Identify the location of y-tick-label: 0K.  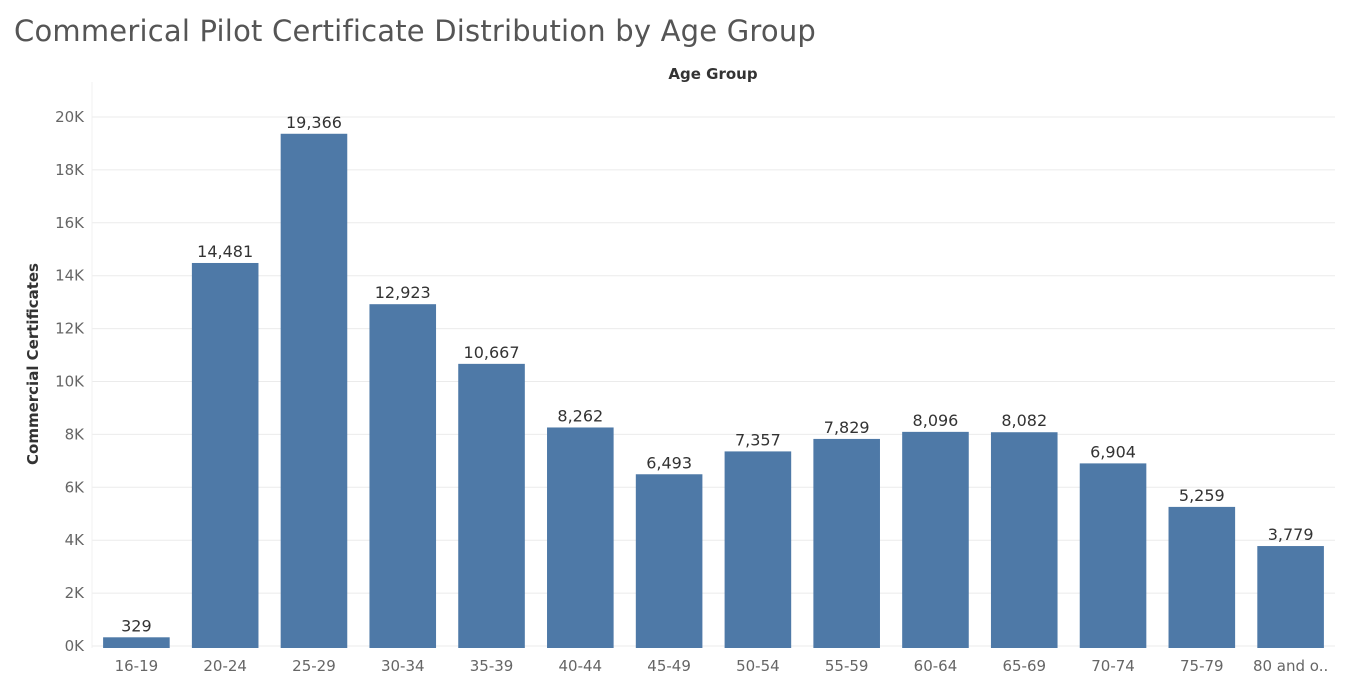
(75, 646).